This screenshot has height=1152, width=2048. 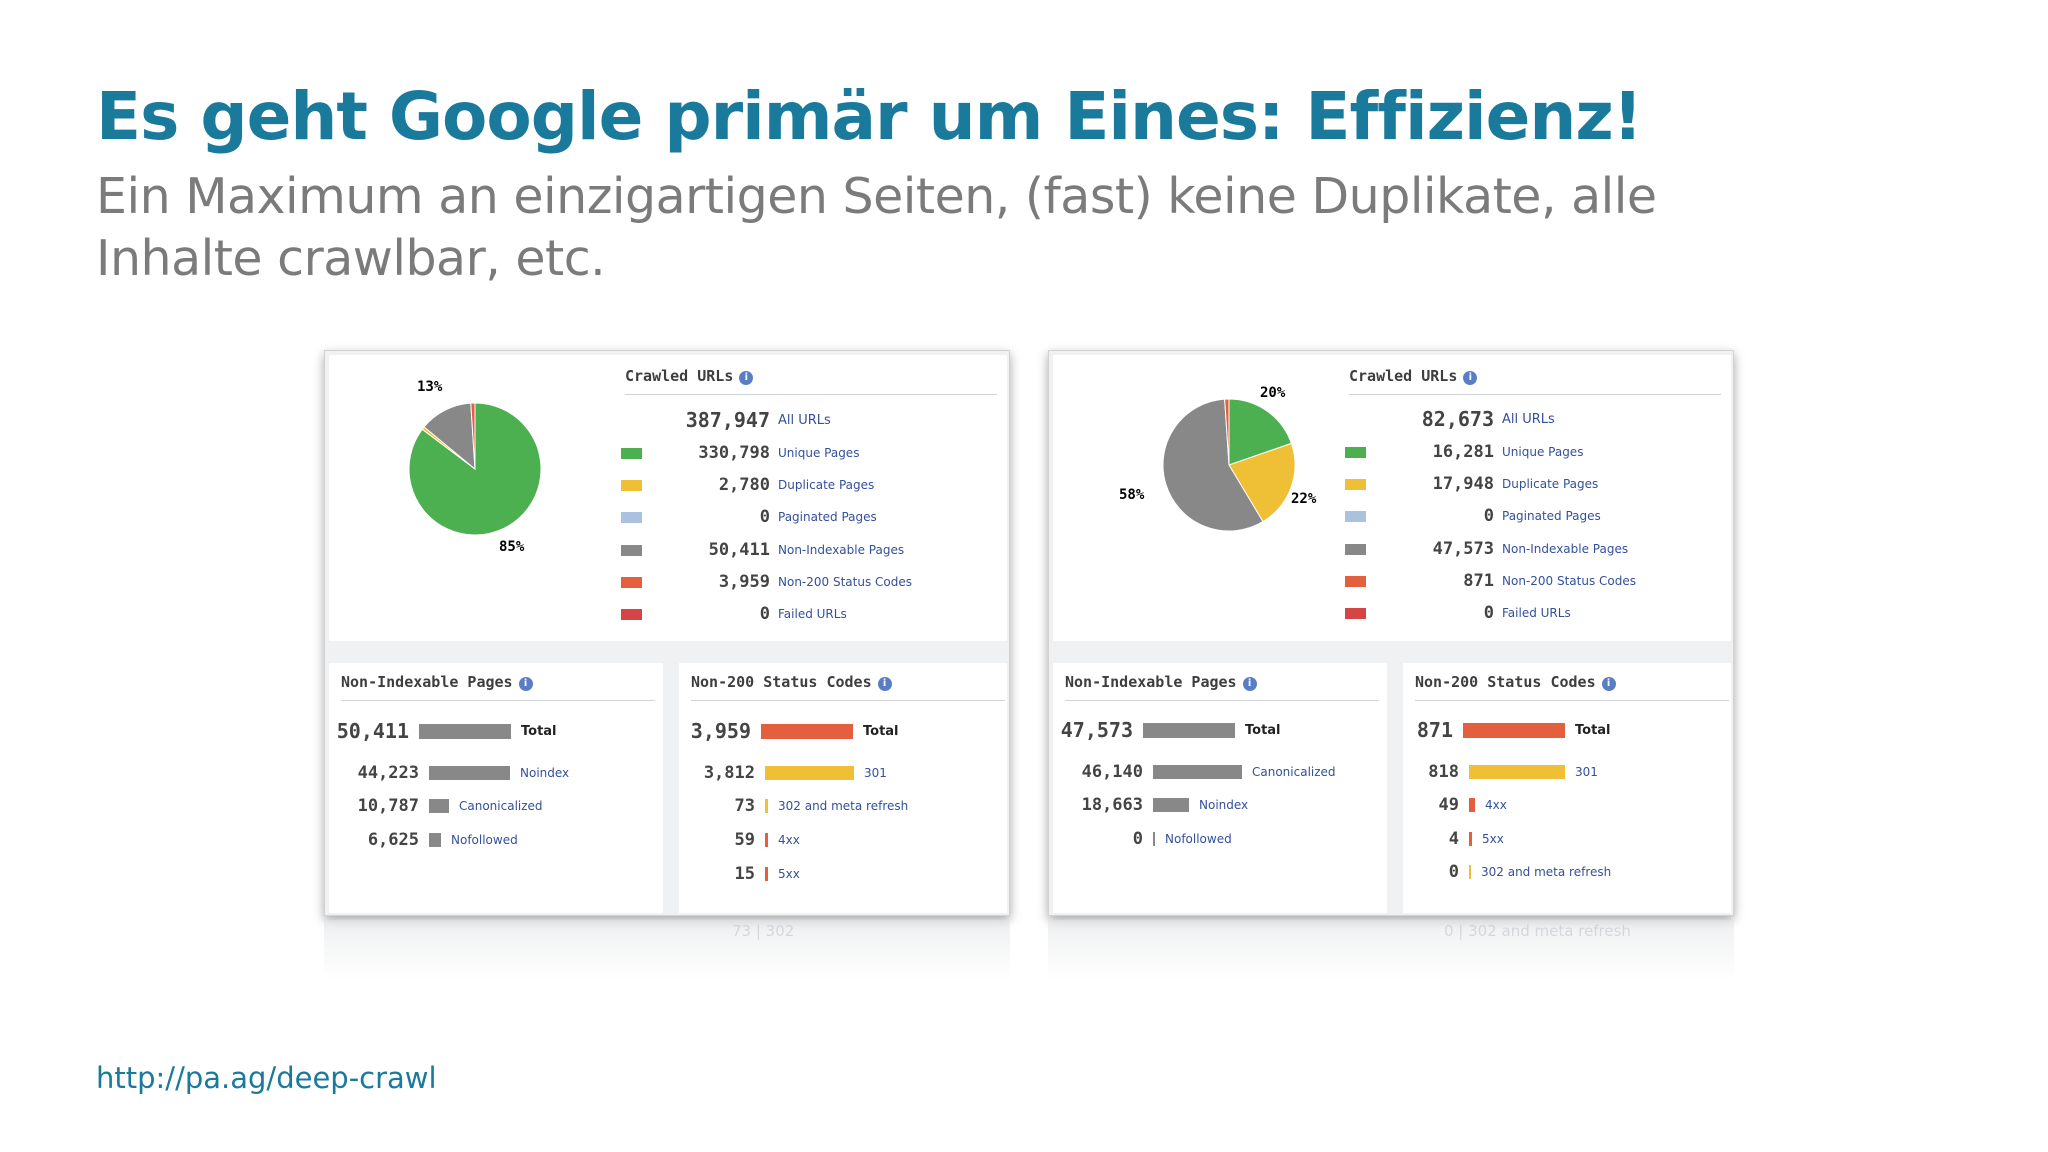 I want to click on non-indexable-row-canonicalized: 10,787 Canonicalized, so click(x=496, y=806).